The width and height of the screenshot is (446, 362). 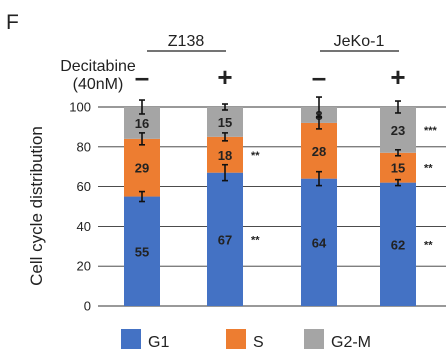 I want to click on legend-swatch-s, so click(x=236, y=339).